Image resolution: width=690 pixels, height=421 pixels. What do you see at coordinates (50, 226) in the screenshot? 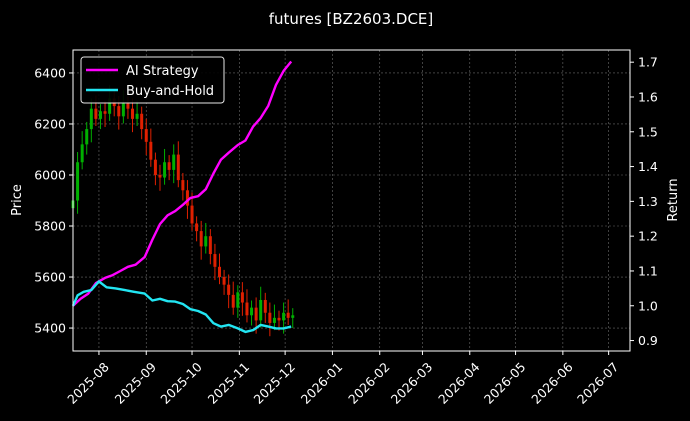
I see `y-tick-label-left: 5800` at bounding box center [50, 226].